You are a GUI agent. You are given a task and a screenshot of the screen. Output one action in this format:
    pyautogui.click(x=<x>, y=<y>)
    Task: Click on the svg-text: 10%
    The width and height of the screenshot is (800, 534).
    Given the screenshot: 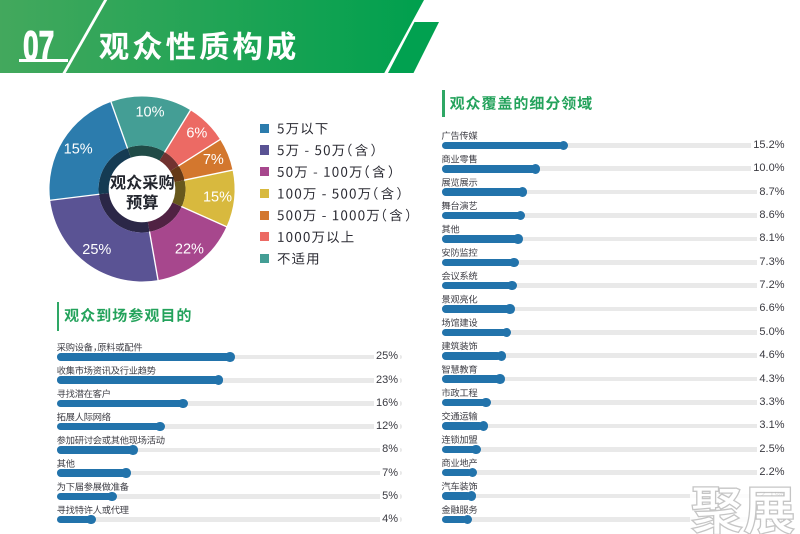 What is the action you would take?
    pyautogui.click(x=149, y=112)
    